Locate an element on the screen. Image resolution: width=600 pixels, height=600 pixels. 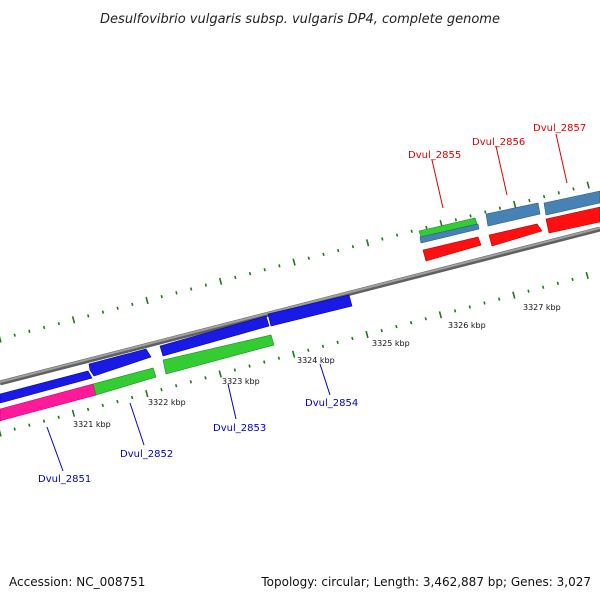
scale-label: 3322 kbp is located at coordinates (167, 402).